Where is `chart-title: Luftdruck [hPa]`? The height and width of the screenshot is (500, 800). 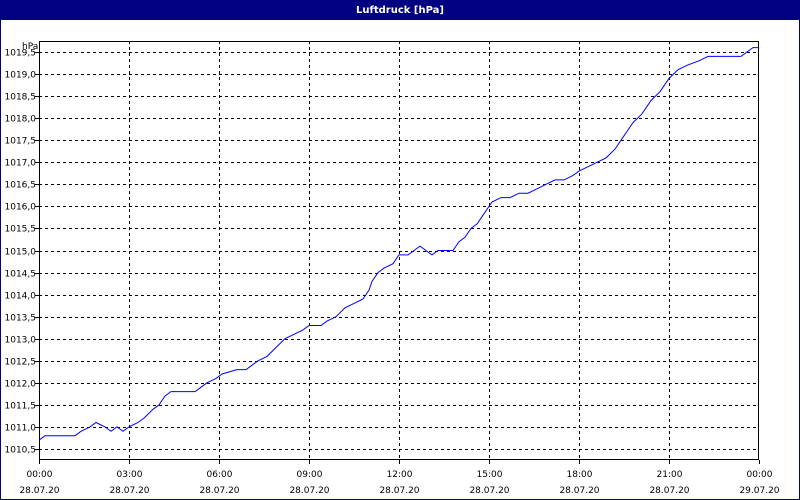 chart-title: Luftdruck [hPa] is located at coordinates (400, 10).